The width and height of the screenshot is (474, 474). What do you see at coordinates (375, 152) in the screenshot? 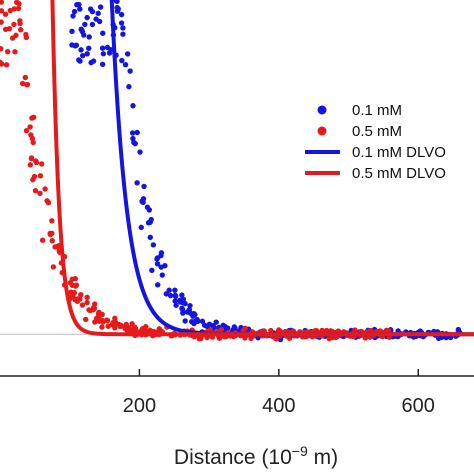
I see `legend-item: 0.1 mM DLVO` at bounding box center [375, 152].